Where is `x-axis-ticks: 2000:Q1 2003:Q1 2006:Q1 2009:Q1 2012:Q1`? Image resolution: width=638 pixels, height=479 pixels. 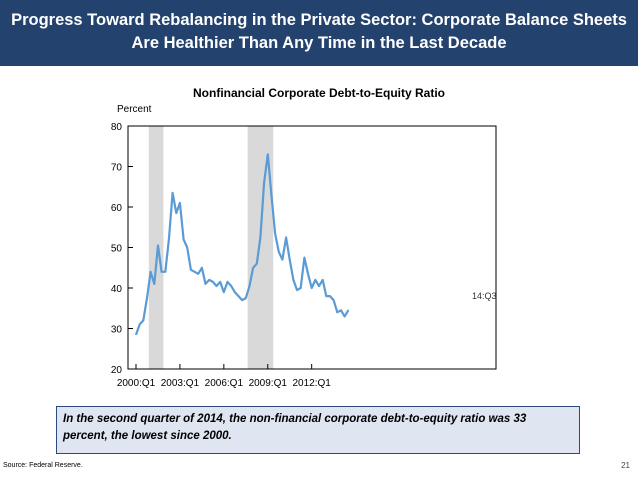 x-axis-ticks: 2000:Q1 2003:Q1 2006:Q1 2009:Q1 2012:Q1 is located at coordinates (224, 376).